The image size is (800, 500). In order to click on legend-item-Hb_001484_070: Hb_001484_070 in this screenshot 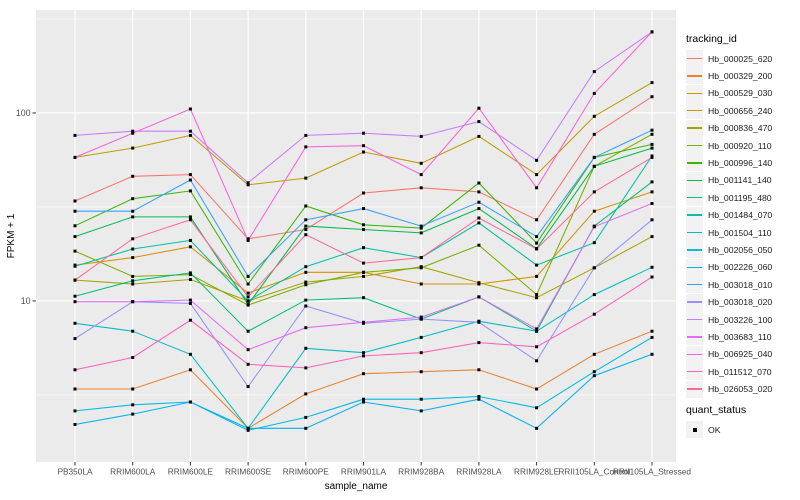, I will do `click(729, 215)`.